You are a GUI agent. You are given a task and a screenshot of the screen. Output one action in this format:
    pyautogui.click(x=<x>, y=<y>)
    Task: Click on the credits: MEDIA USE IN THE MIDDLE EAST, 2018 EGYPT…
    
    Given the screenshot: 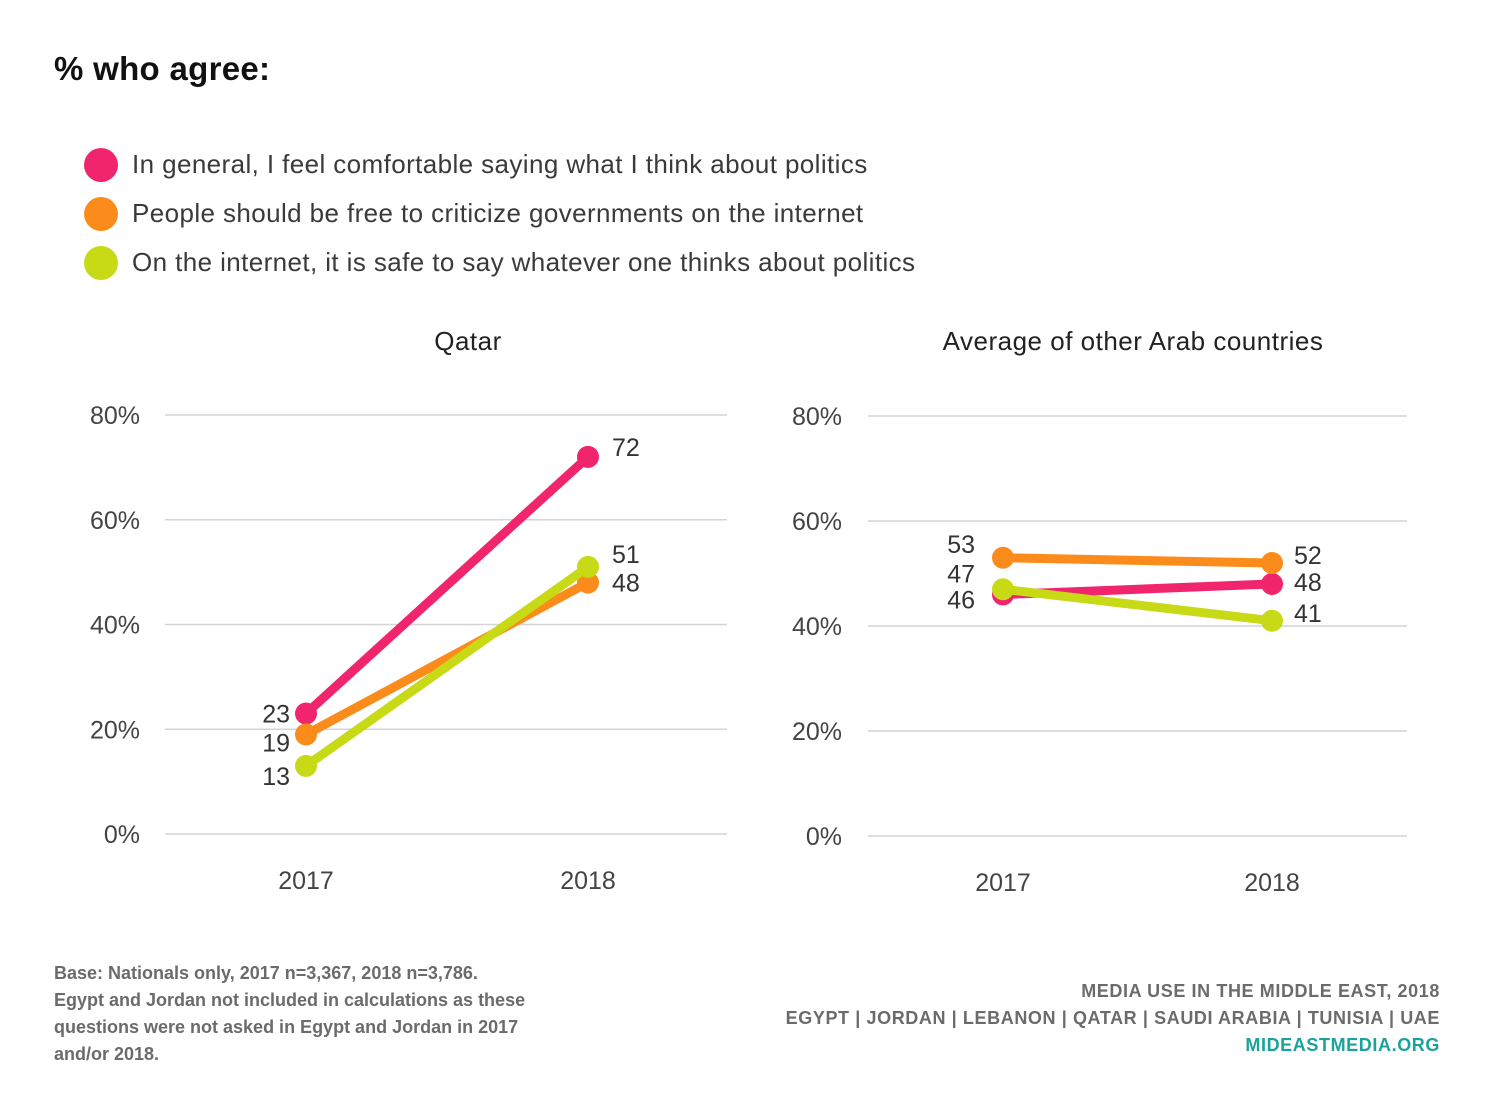 What is the action you would take?
    pyautogui.click(x=1113, y=1018)
    